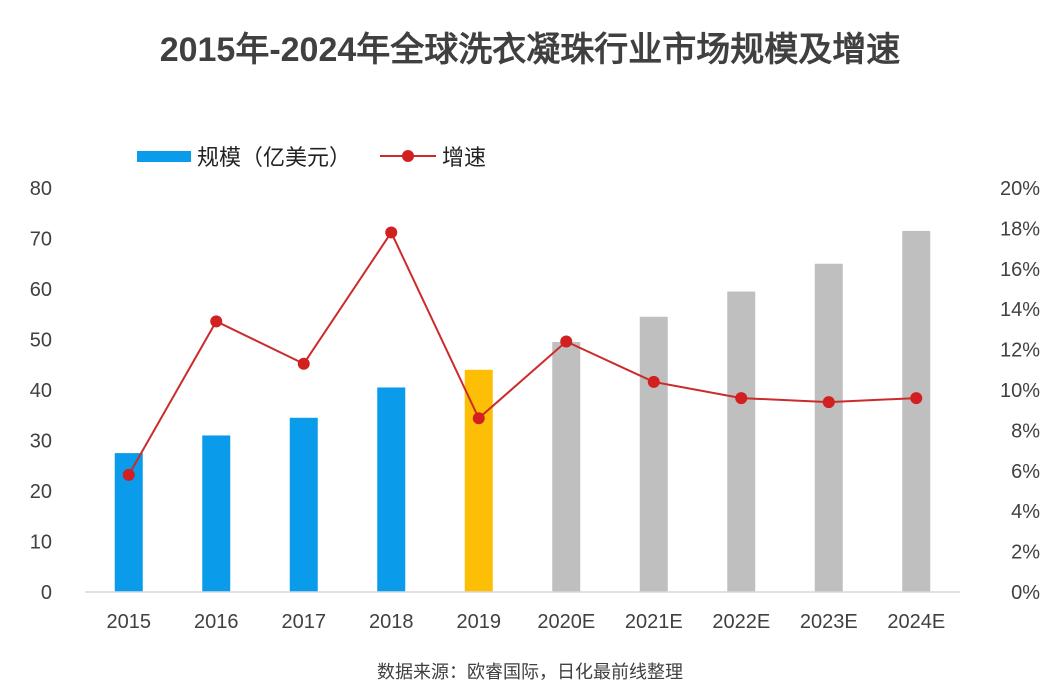  Describe the element at coordinates (1020, 351) in the screenshot. I see `y-right-tick-label: 12%` at that location.